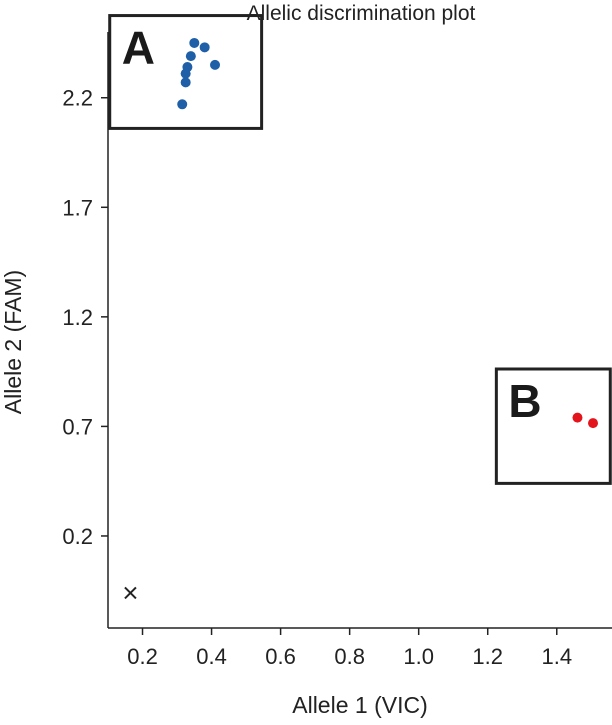 The width and height of the screenshot is (612, 725). What do you see at coordinates (359, 705) in the screenshot?
I see `x-axis-label: Allele 1 (VIC)` at bounding box center [359, 705].